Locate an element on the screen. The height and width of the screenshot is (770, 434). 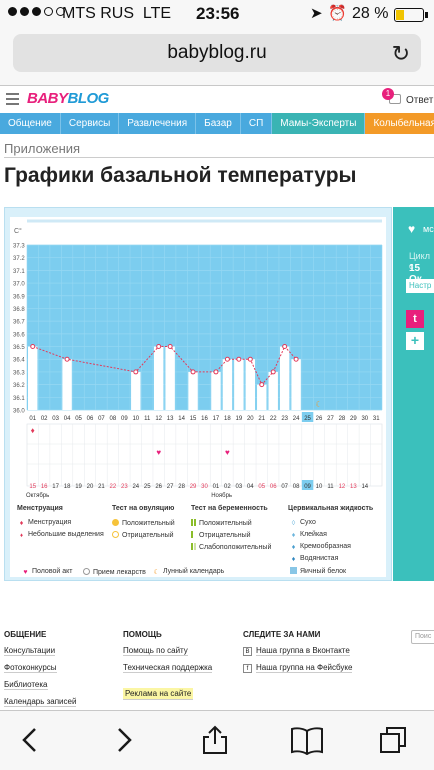
y-axis-label: C° is located at coordinates (18, 231).